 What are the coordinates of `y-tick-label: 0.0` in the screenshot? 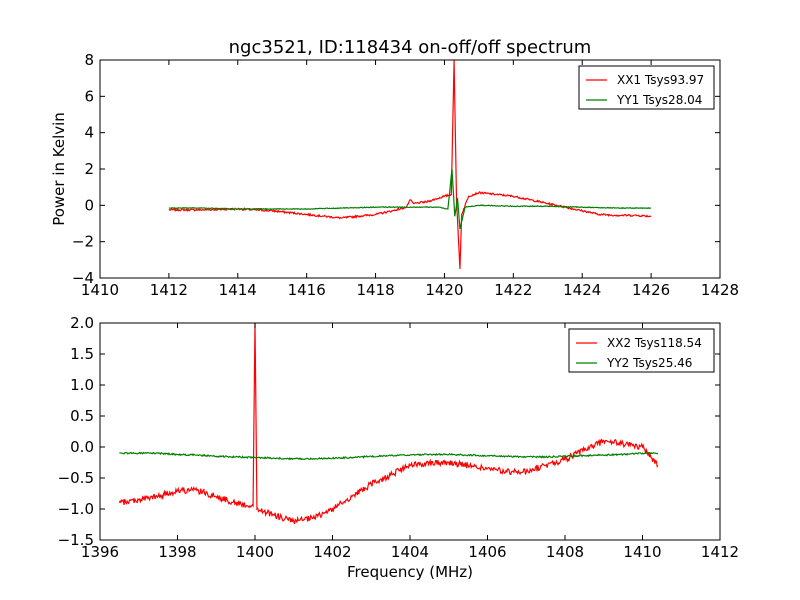 It's located at (82, 447).